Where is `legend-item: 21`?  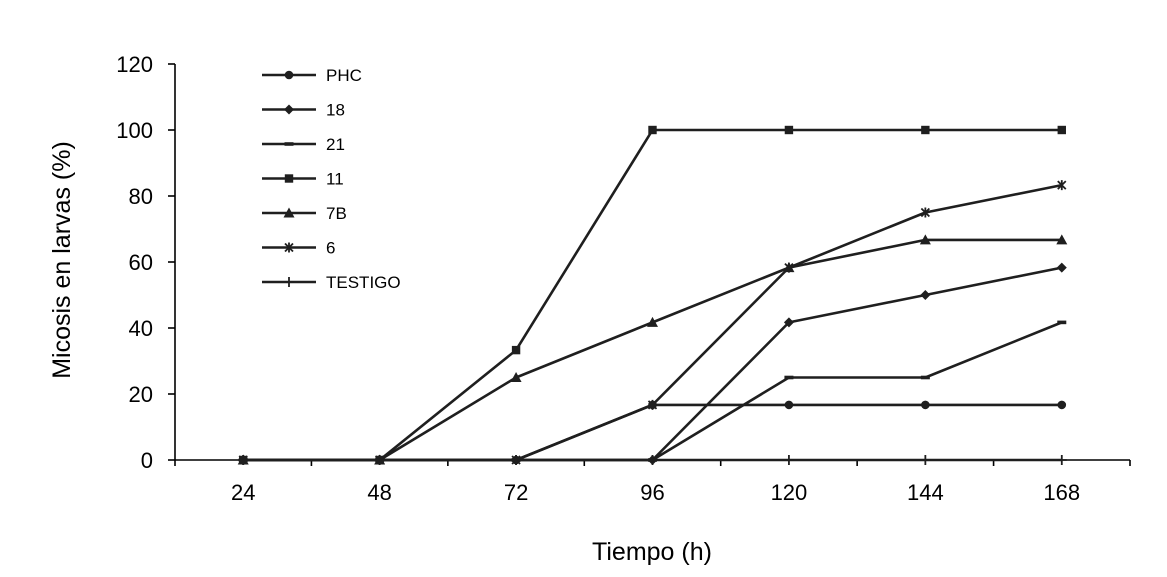
legend-item: 21 is located at coordinates (303, 144).